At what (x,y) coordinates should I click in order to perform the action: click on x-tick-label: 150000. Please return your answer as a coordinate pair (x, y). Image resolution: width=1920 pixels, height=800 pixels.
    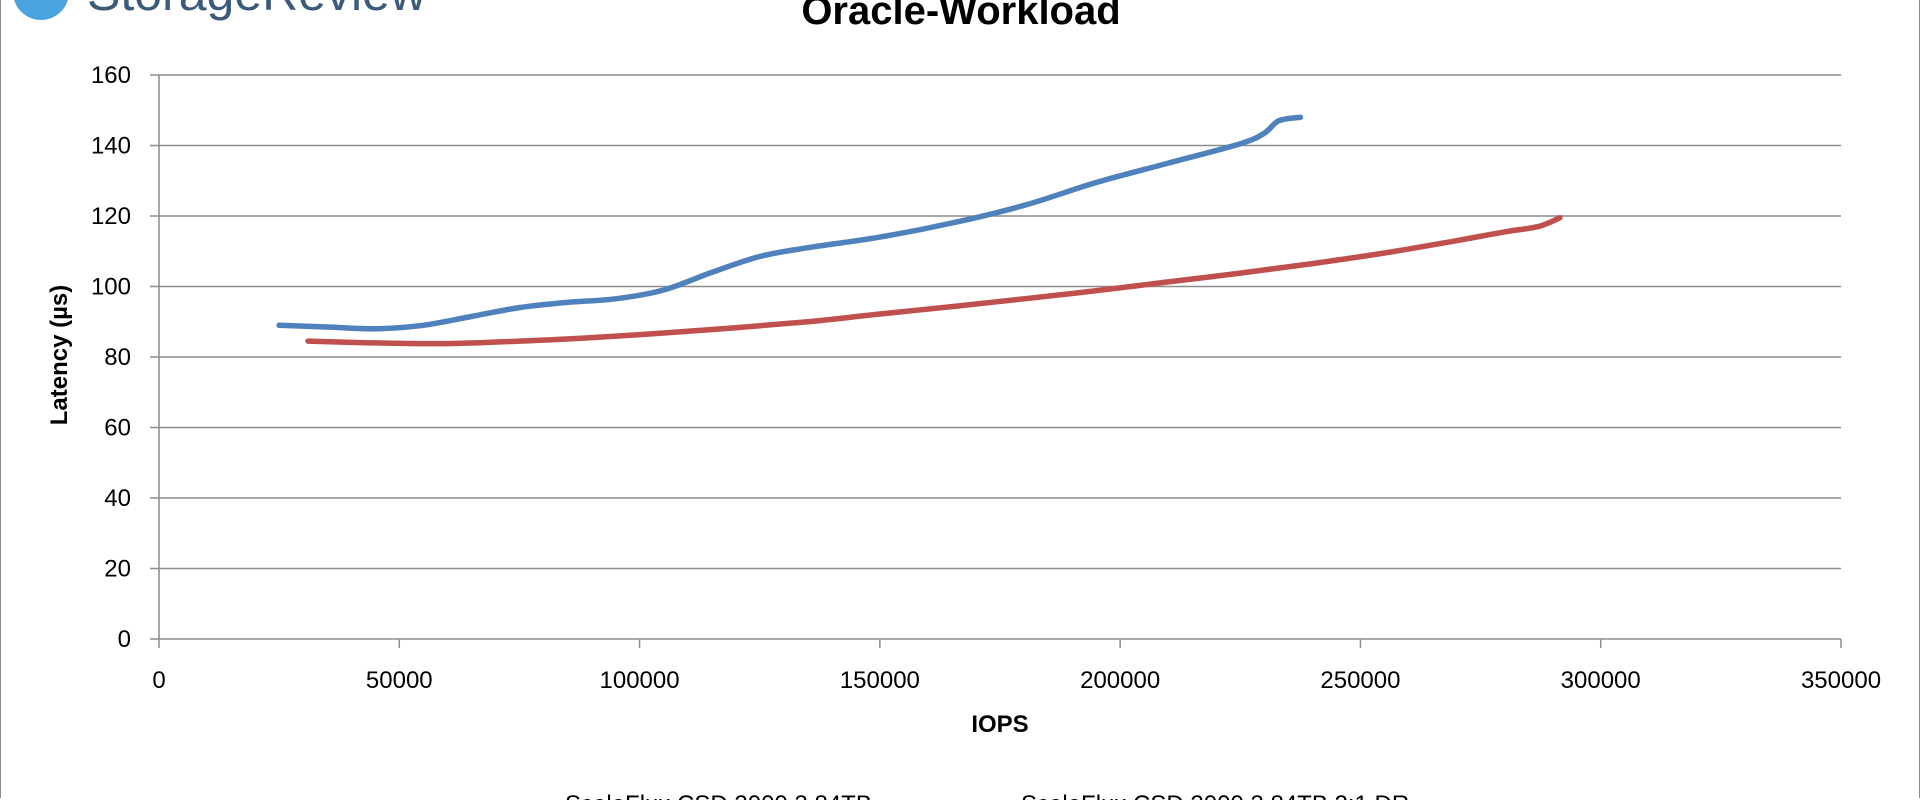
    Looking at the image, I should click on (880, 680).